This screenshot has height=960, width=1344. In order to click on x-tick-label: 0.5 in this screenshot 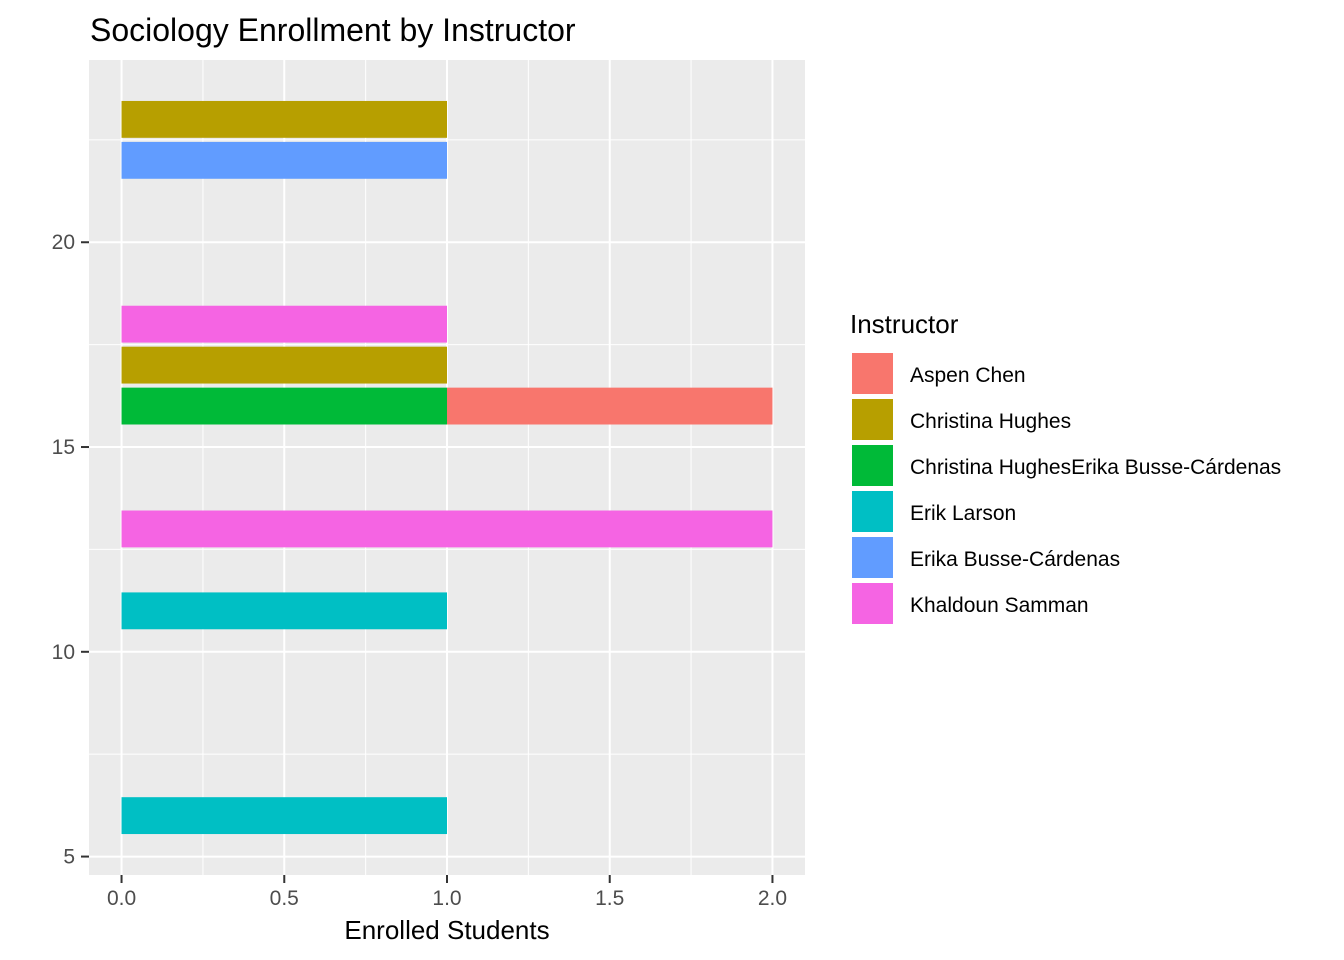, I will do `click(284, 898)`.